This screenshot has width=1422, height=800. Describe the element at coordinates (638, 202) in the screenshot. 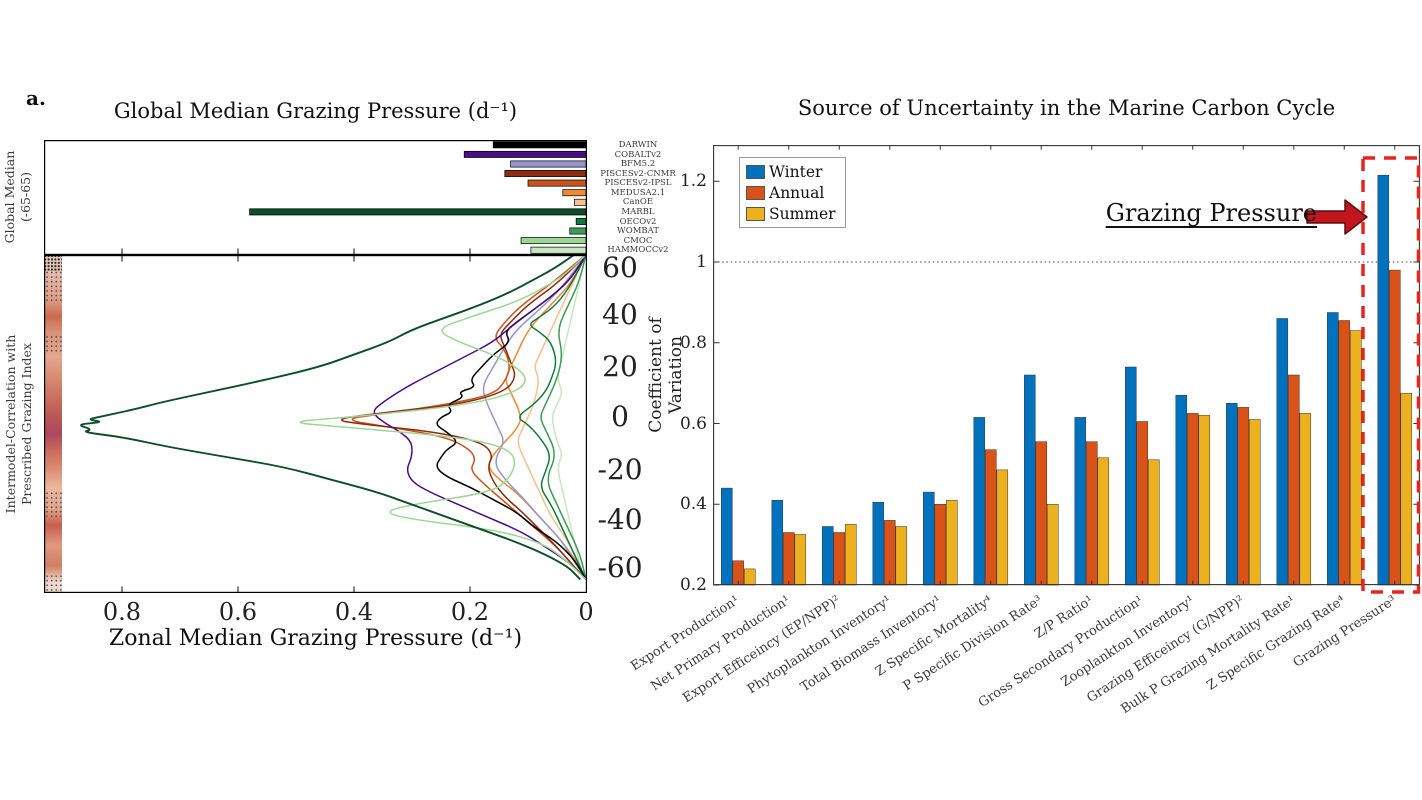

I see `model-label-CanOE: CanOE` at that location.